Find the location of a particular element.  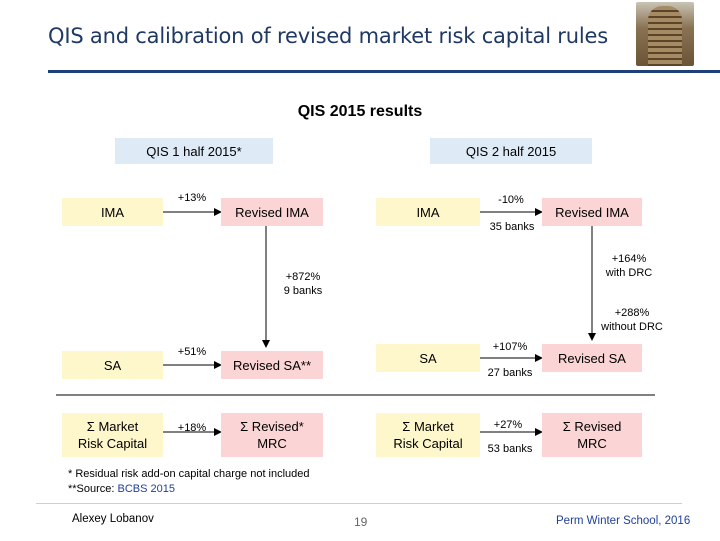

qis1-market-risk-capital-box: Σ Market Risk Capital is located at coordinates (112, 435).